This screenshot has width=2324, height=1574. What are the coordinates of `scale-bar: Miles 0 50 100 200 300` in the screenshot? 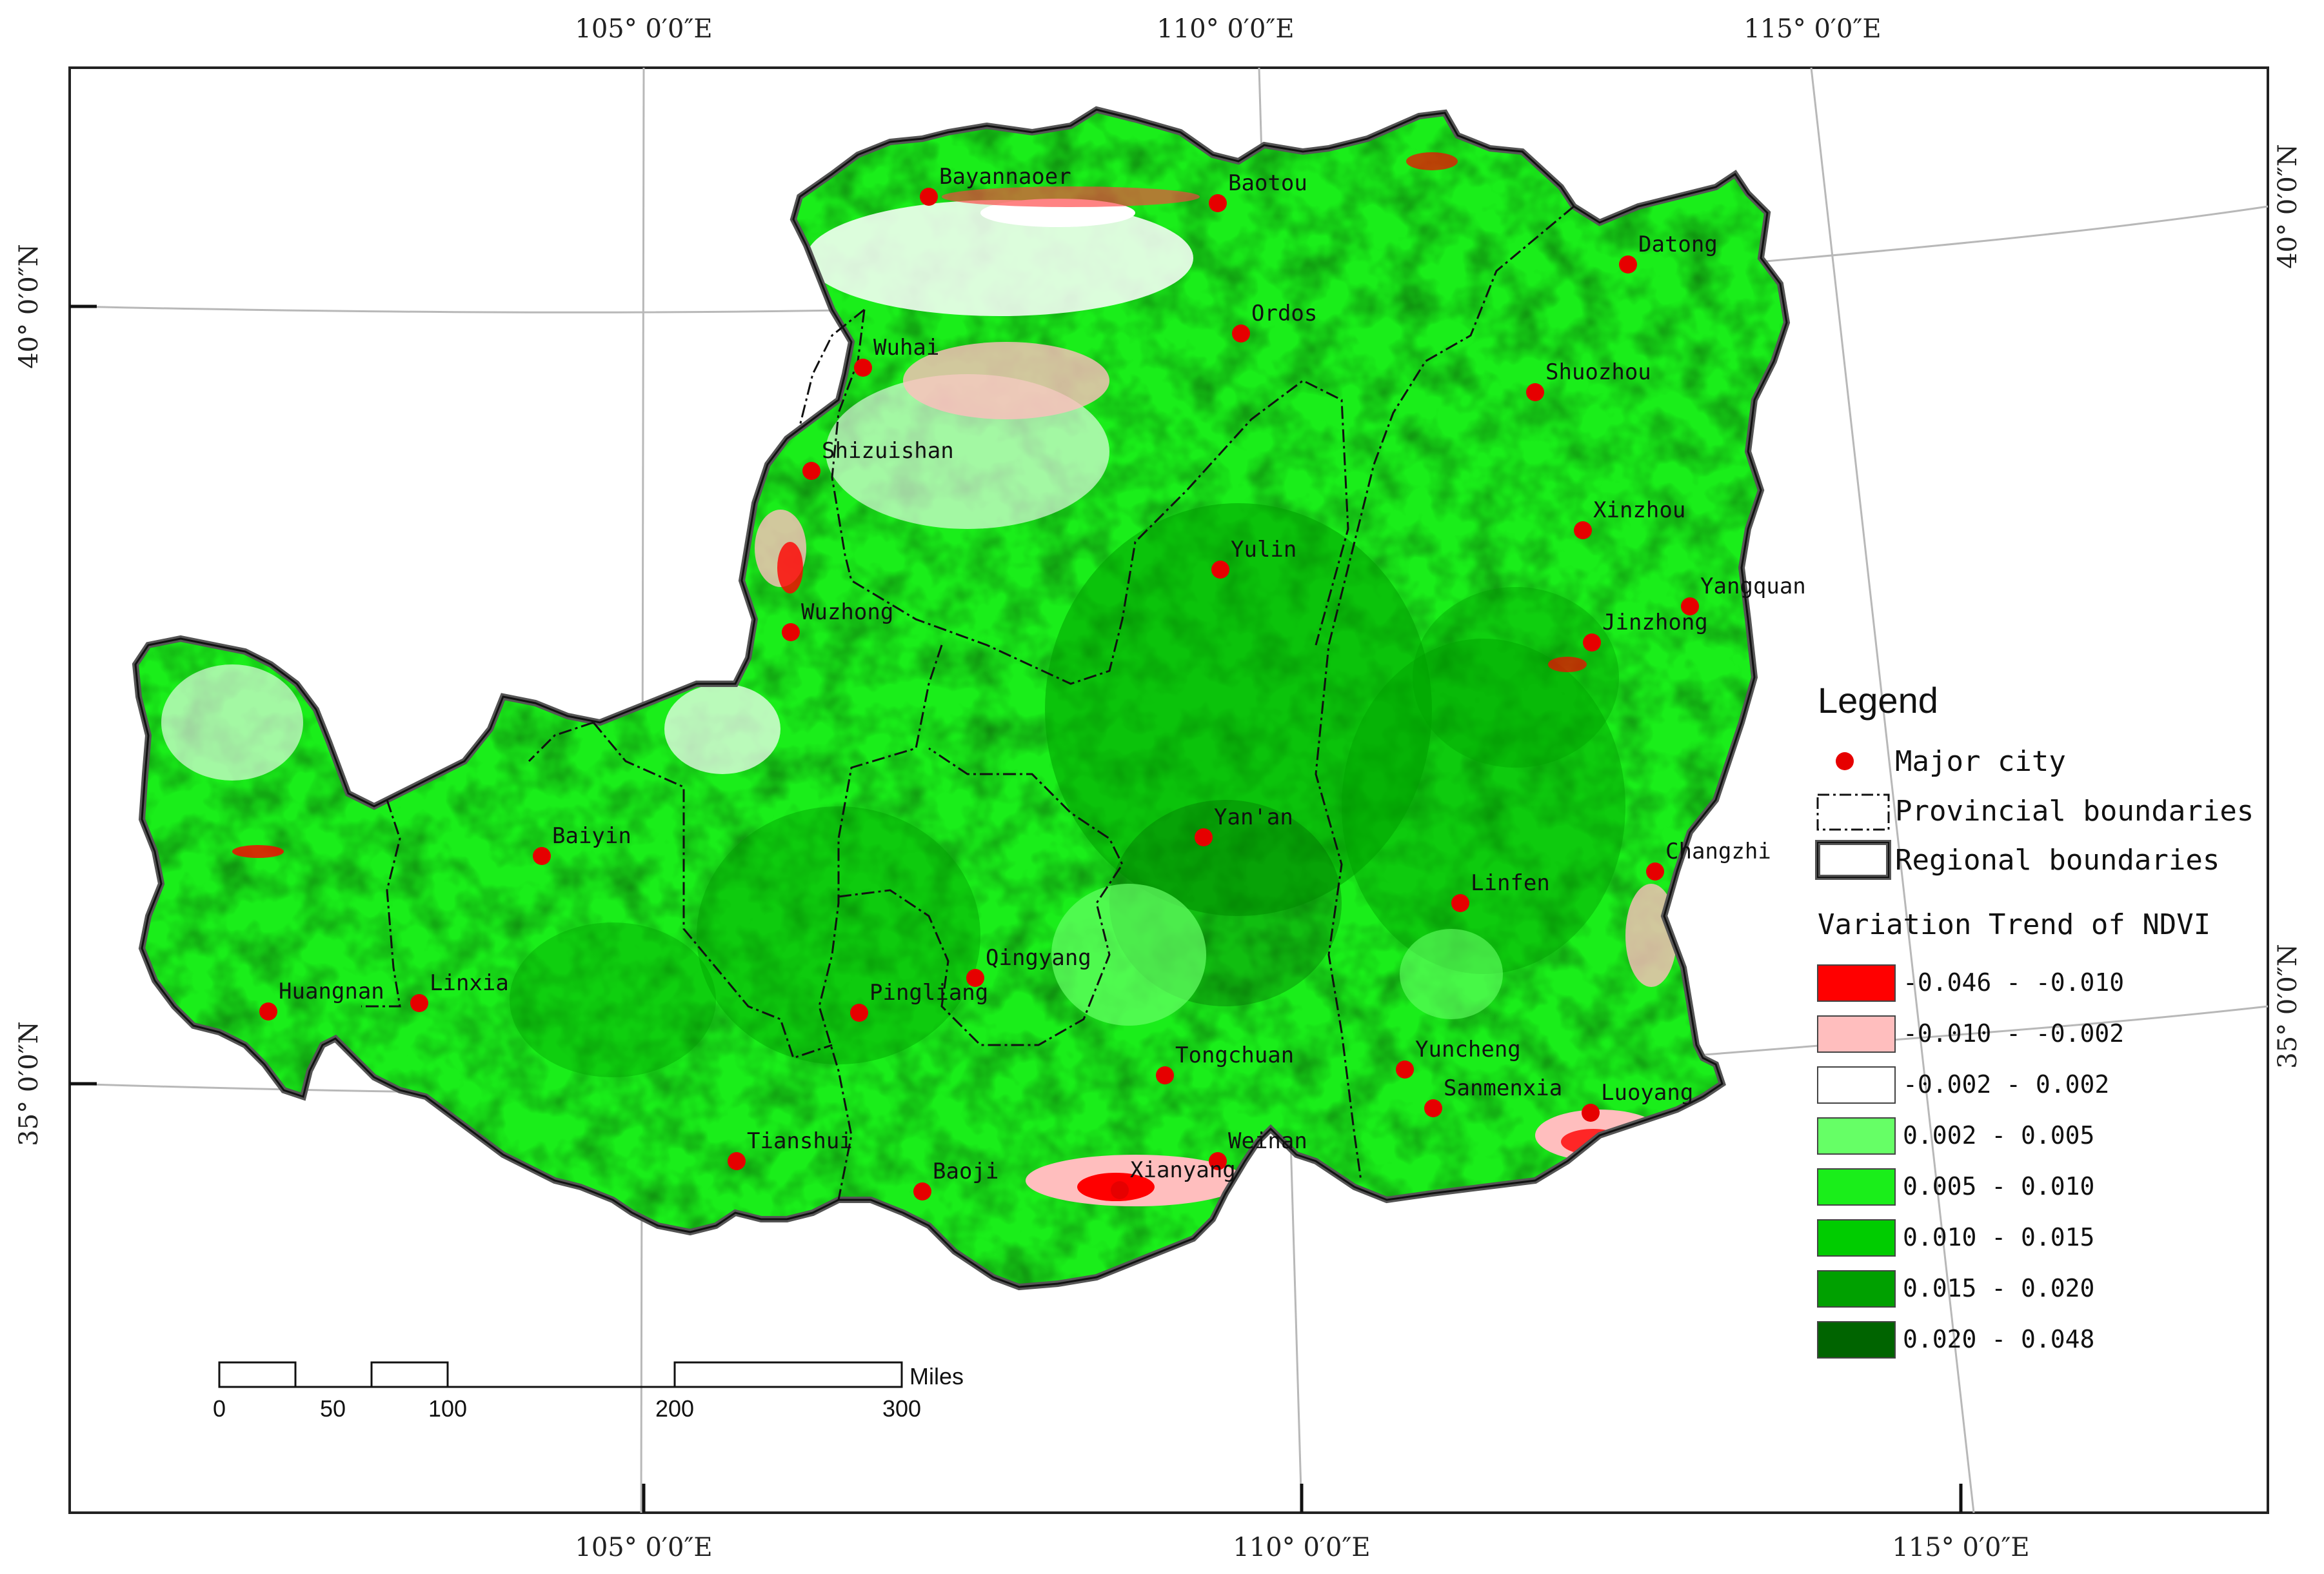 It's located at (588, 1392).